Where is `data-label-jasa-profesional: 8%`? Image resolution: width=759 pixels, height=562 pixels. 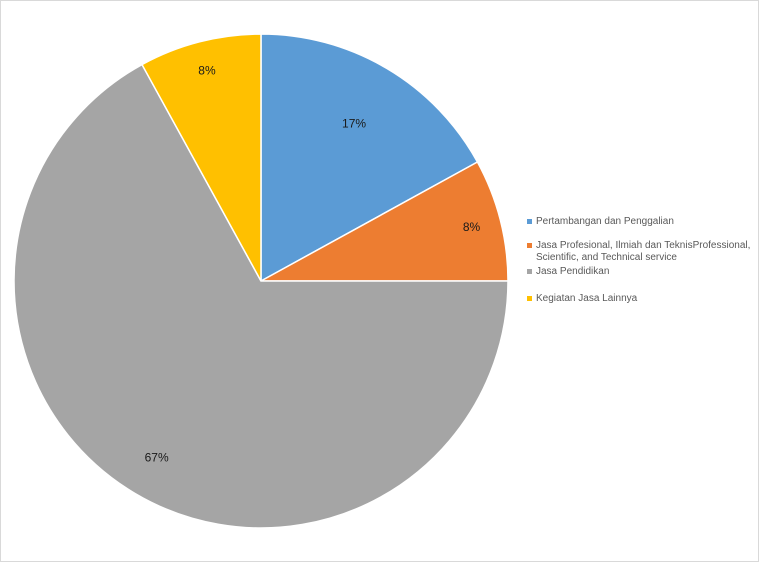
data-label-jasa-profesional: 8% is located at coordinates (472, 227).